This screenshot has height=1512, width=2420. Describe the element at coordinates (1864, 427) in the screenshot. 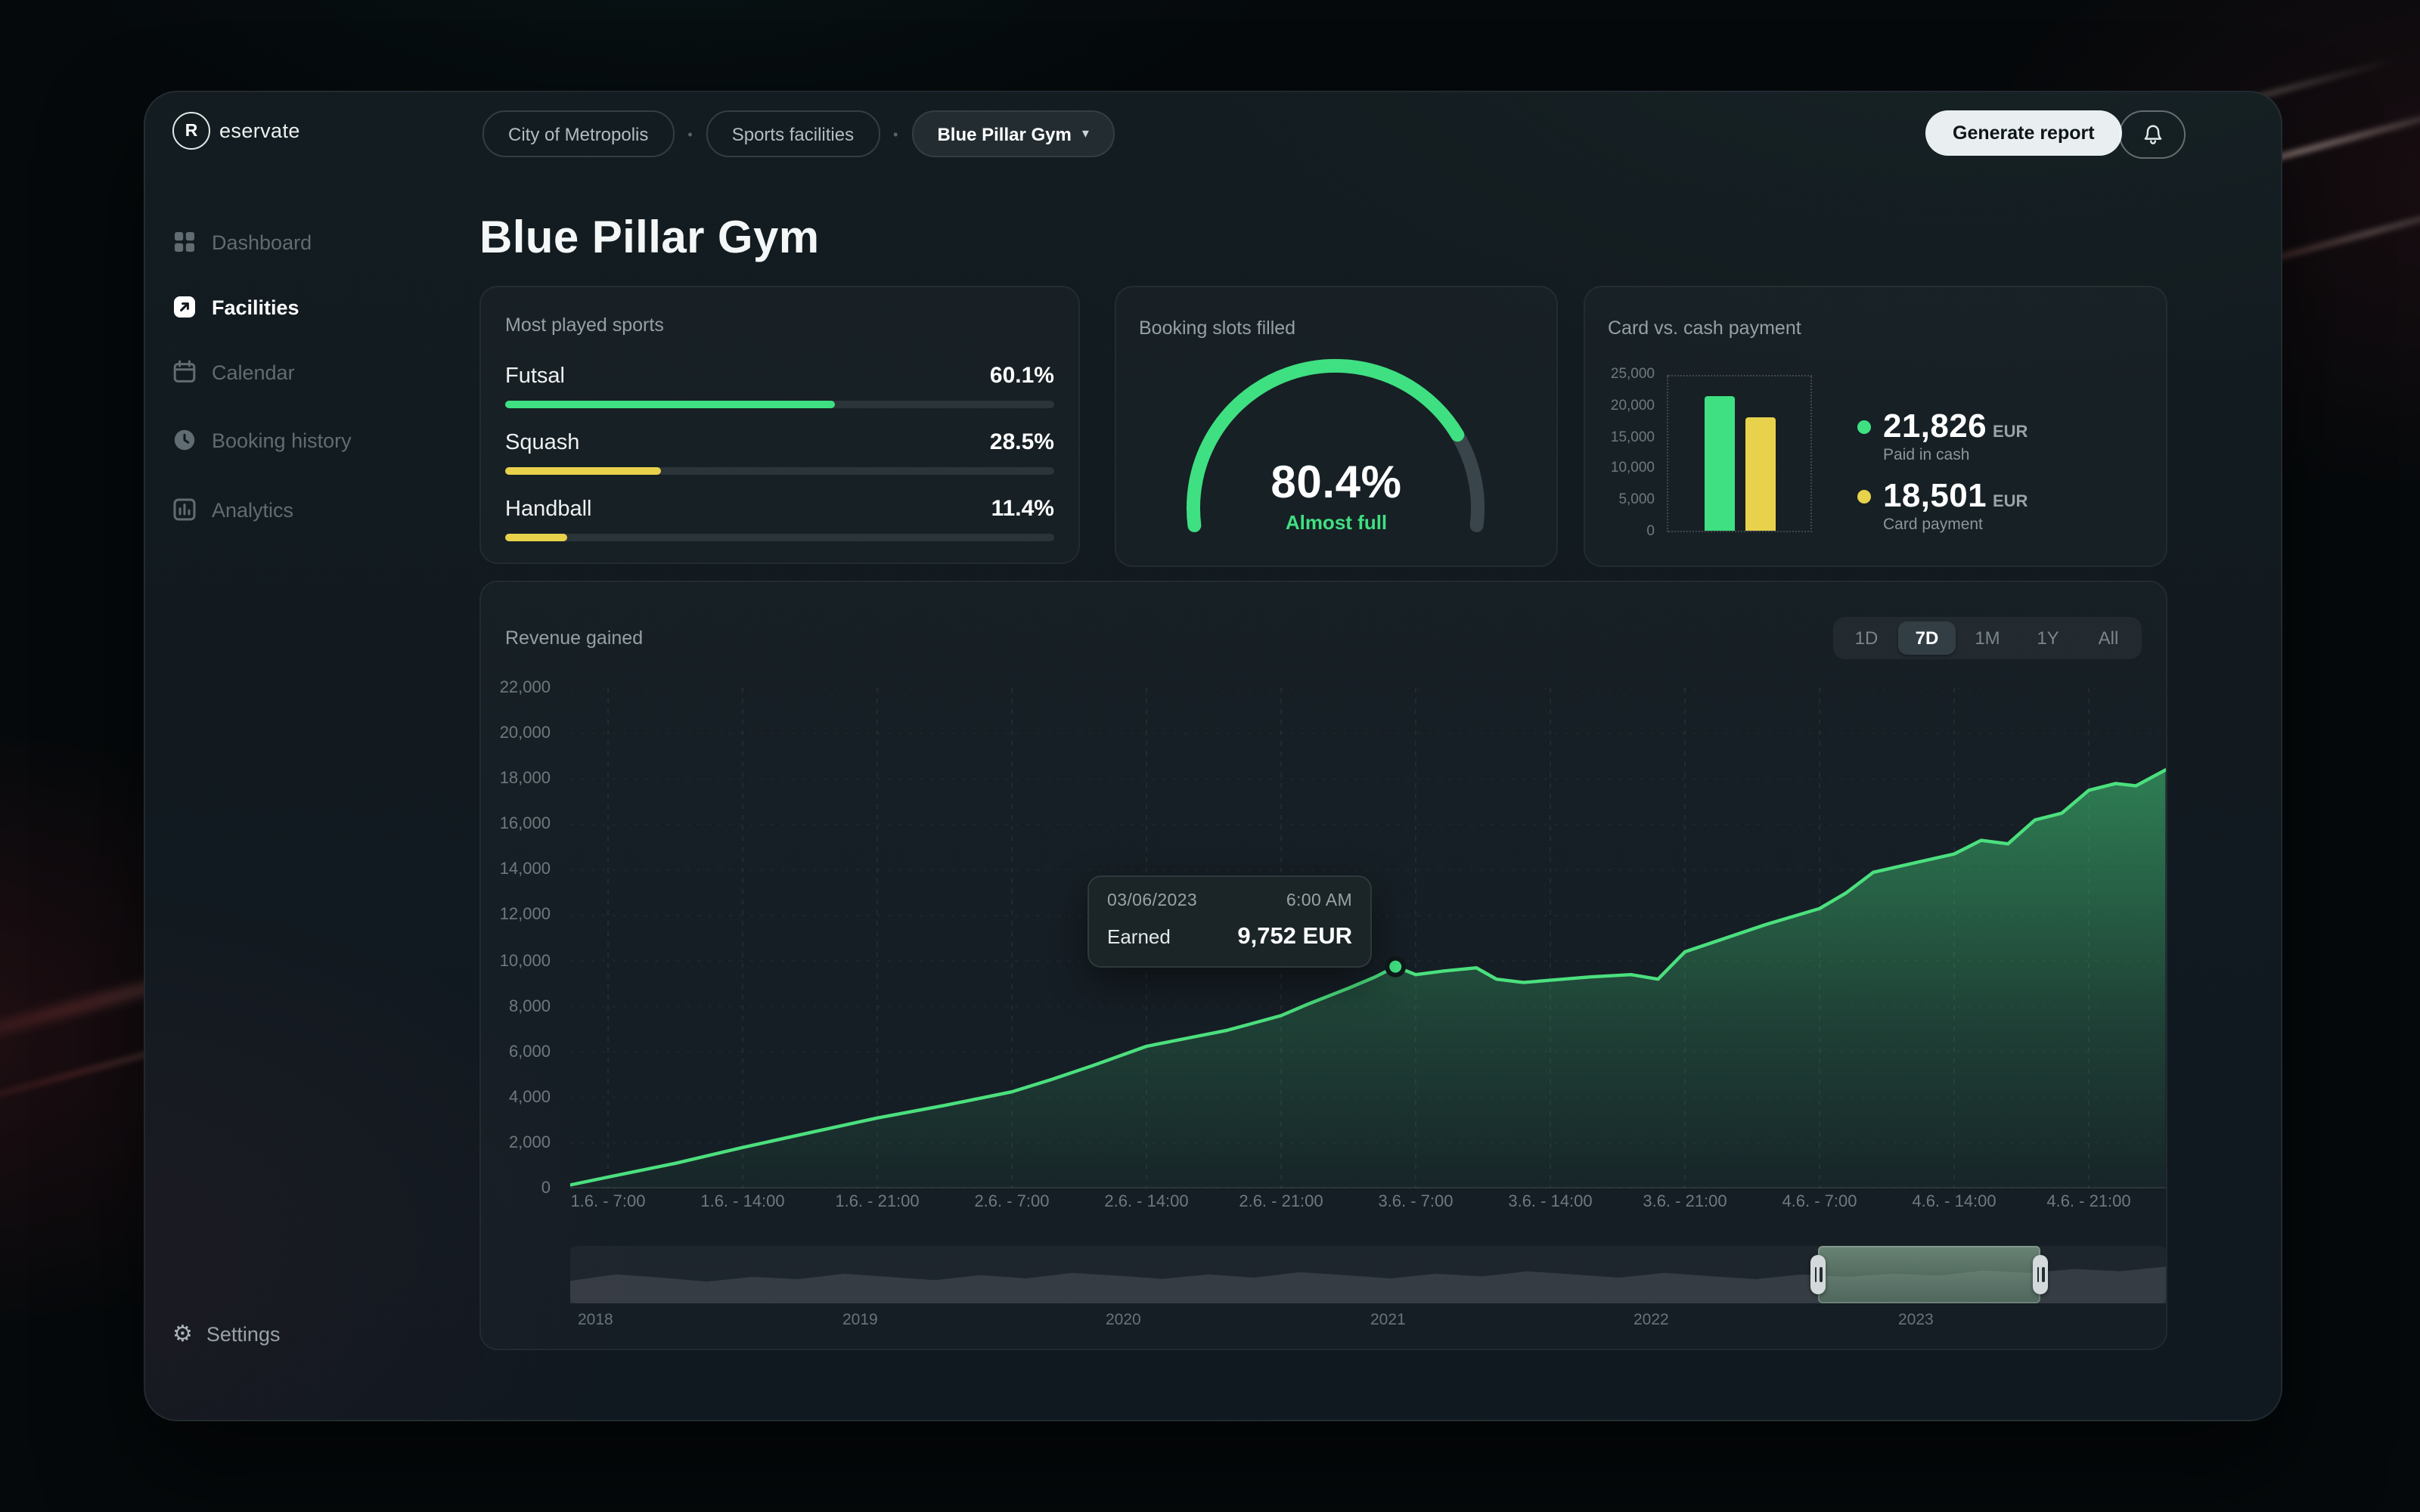

I see `legend-dot-green` at that location.